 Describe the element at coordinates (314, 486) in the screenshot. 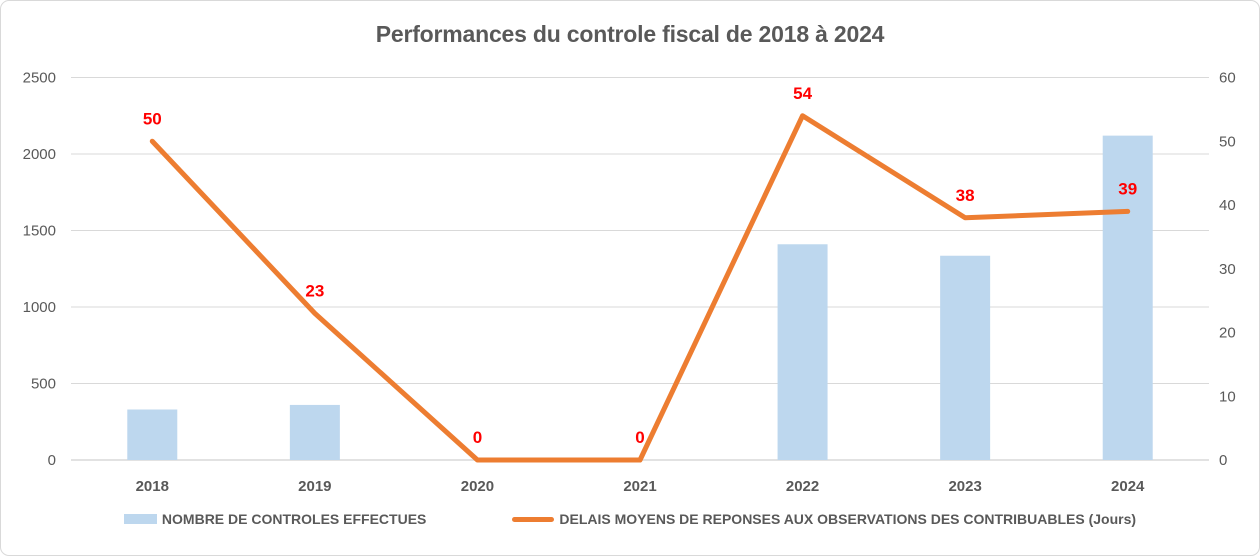

I see `x-axis-label: 2019` at that location.